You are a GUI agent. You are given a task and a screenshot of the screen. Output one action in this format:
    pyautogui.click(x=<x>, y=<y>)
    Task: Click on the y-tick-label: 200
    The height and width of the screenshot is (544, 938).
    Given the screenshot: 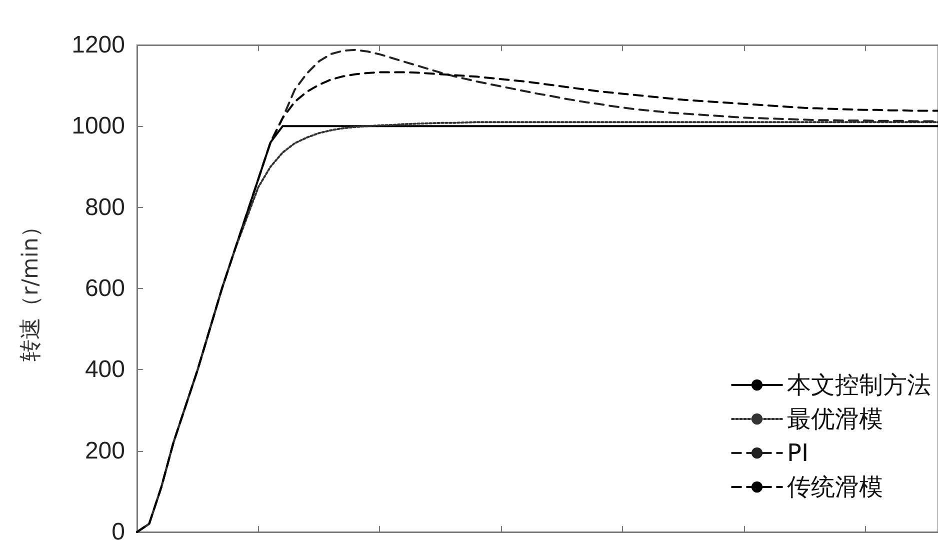 What is the action you would take?
    pyautogui.click(x=104, y=450)
    